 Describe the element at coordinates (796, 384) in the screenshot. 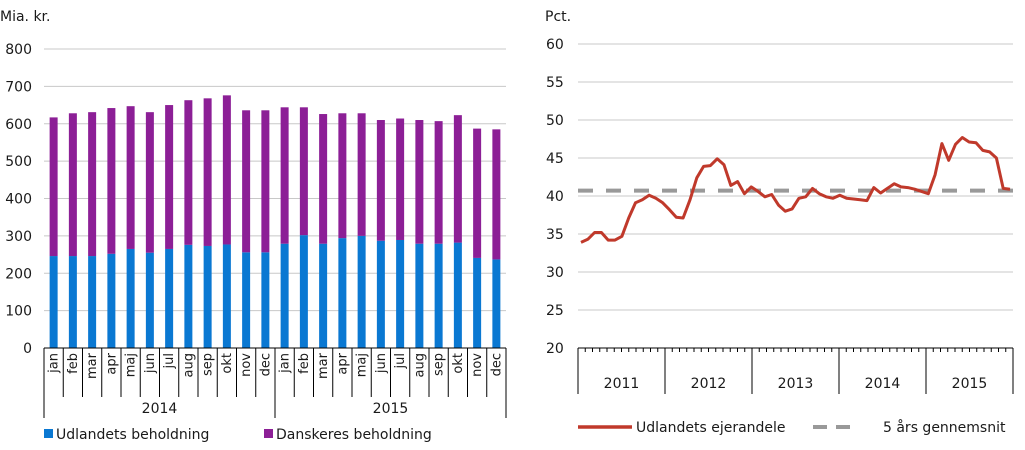

I see `x-group-label-year: 2013` at that location.